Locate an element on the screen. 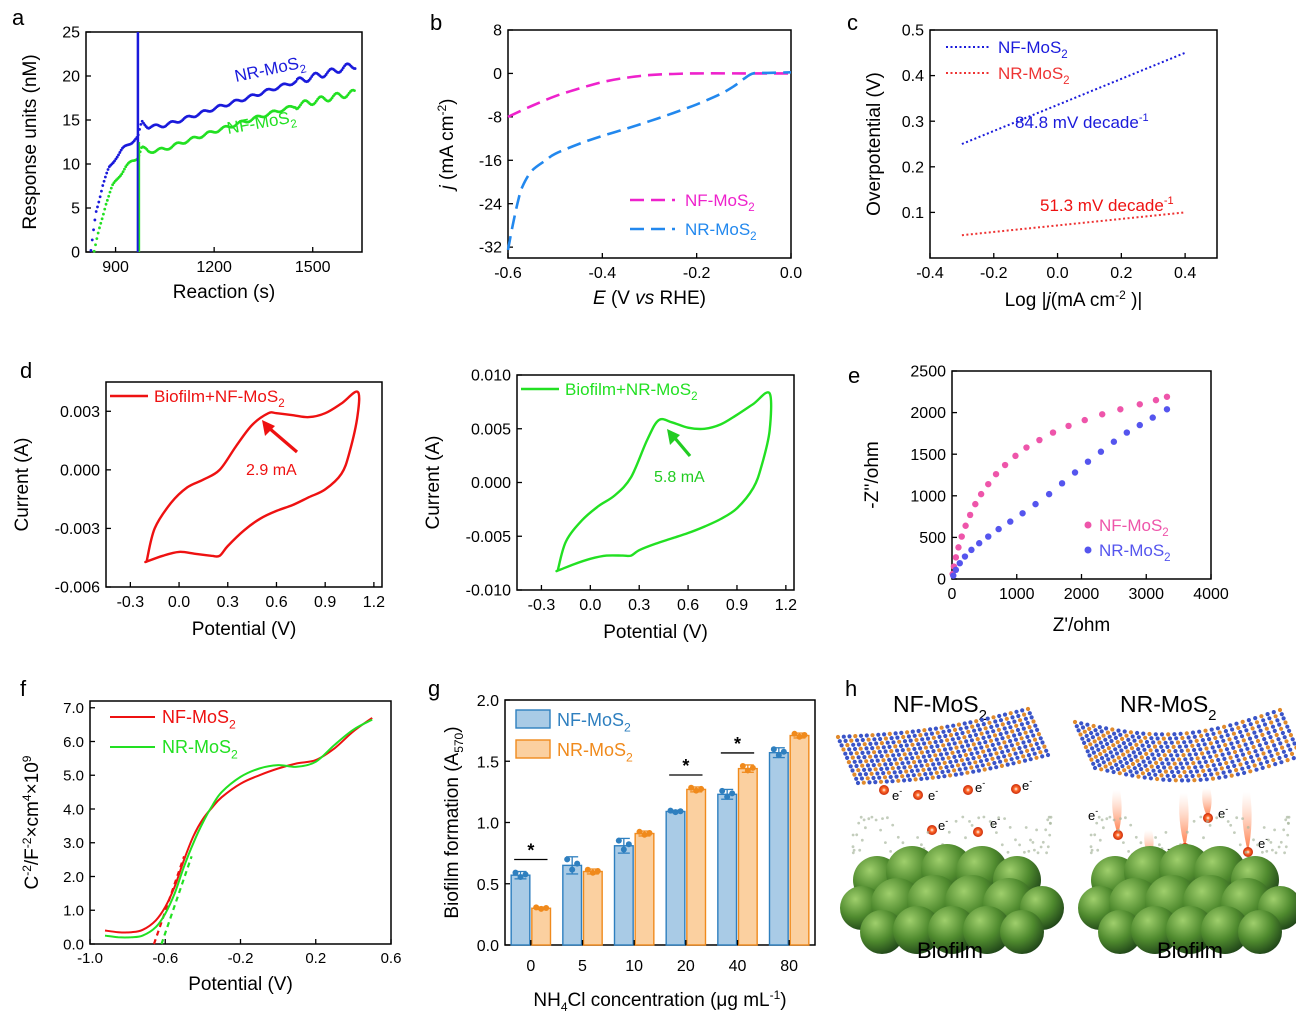  electron-label: e- is located at coordinates (897, 794).